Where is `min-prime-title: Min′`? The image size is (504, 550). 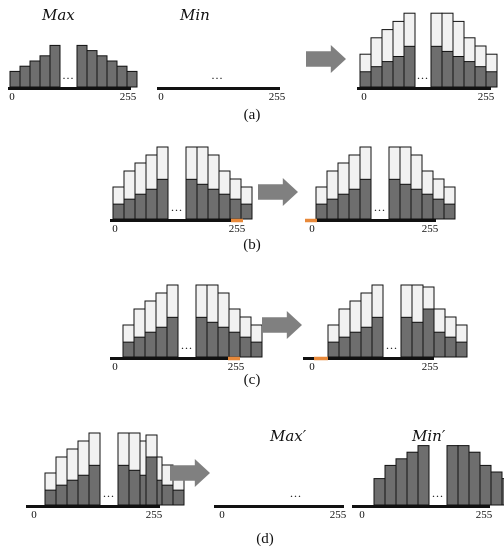
min-prime-title: Min′ is located at coordinates (428, 436).